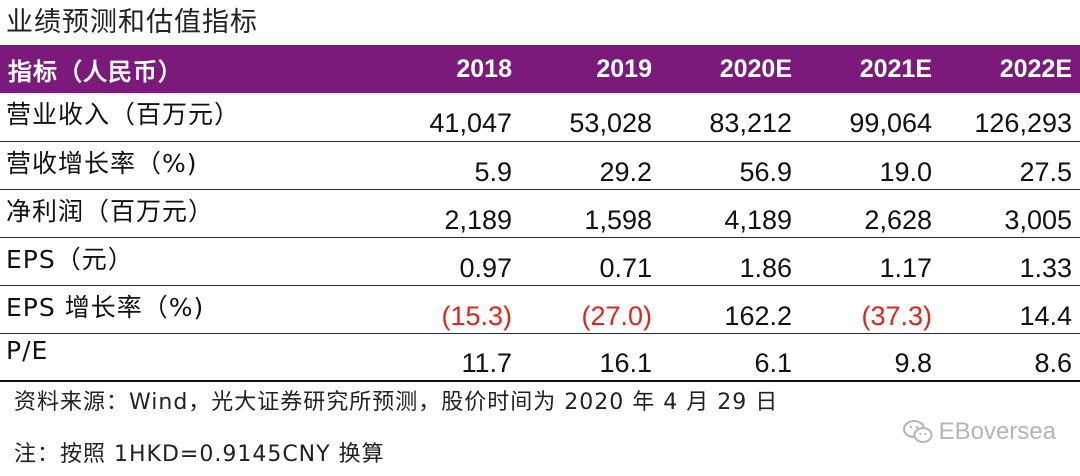 This screenshot has height=476, width=1080. Describe the element at coordinates (610, 123) in the screenshot. I see `table-cell: 53,028` at that location.